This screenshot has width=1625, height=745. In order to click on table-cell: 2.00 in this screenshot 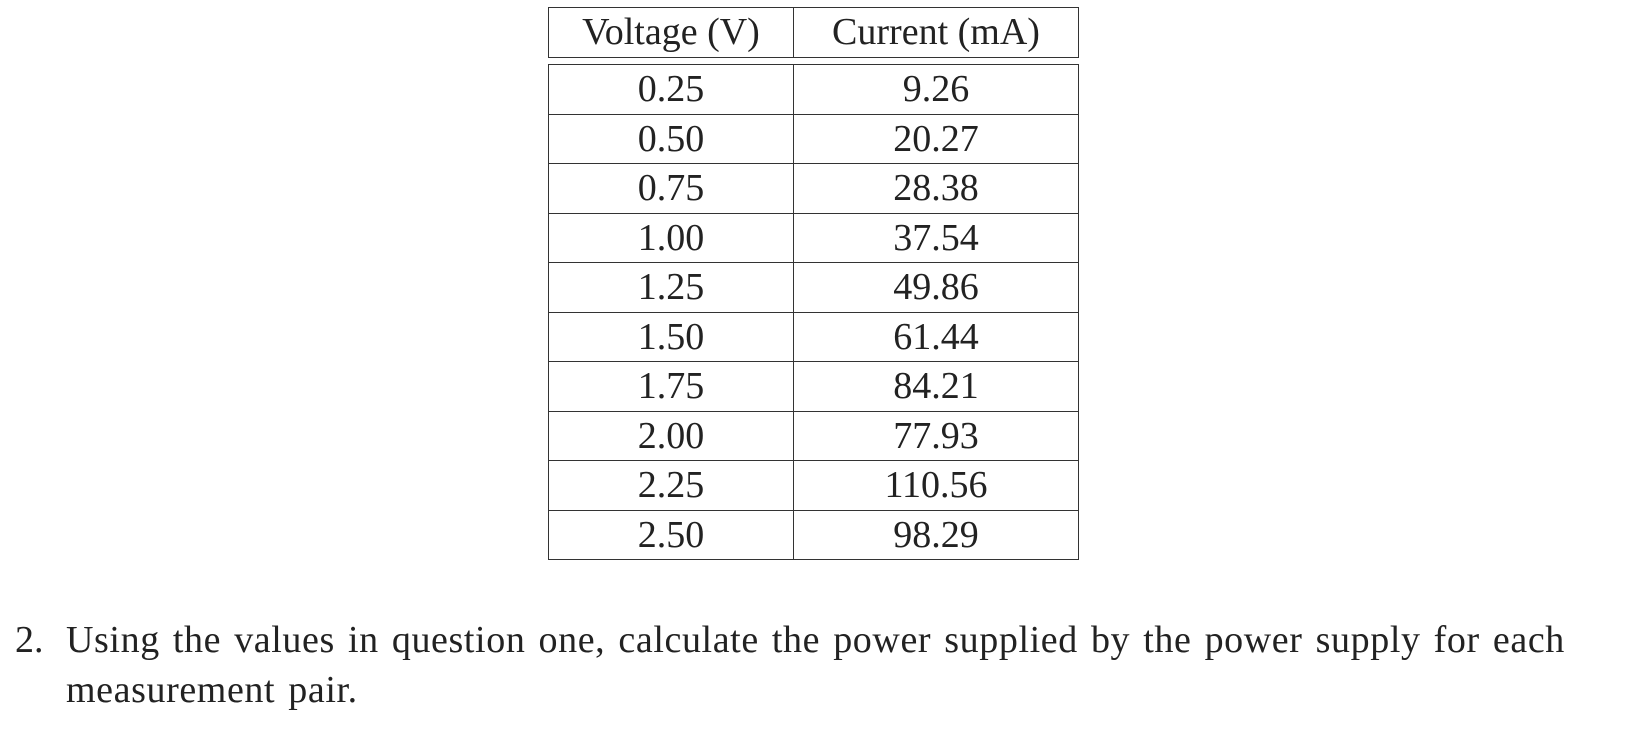, I will do `click(671, 435)`.